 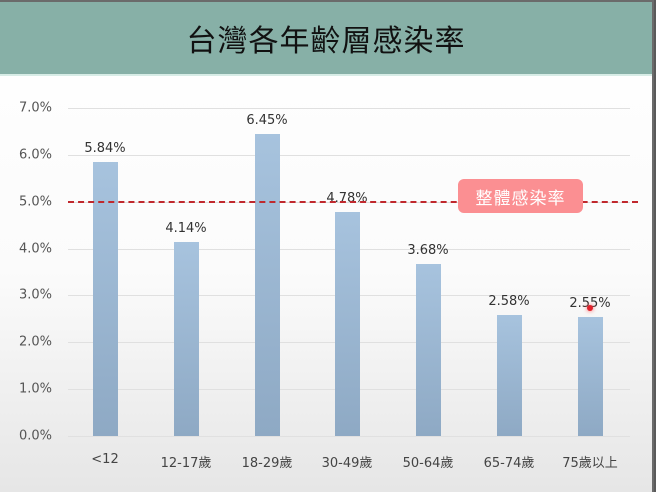 What do you see at coordinates (590, 303) in the screenshot?
I see `bar-value-label: 2.55%` at bounding box center [590, 303].